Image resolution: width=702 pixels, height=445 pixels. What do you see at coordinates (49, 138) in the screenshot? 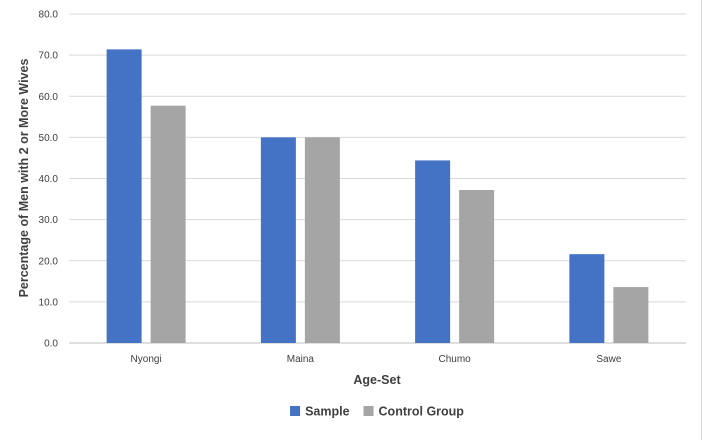
I see `y-tick-label: 50.0` at bounding box center [49, 138].